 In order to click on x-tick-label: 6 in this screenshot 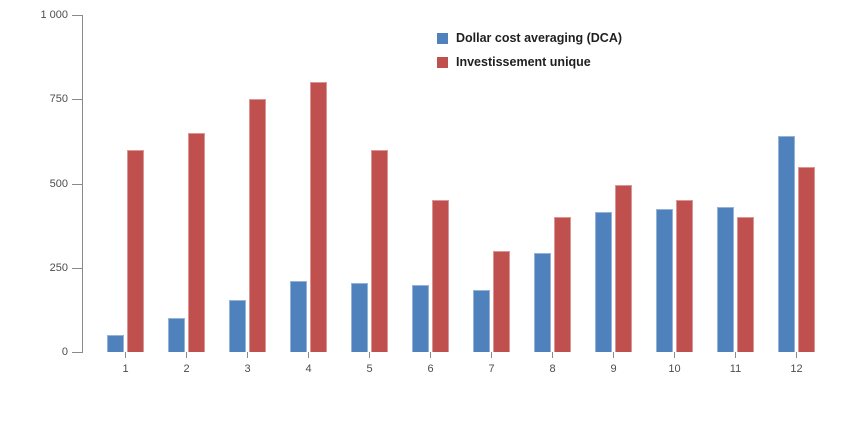, I will do `click(430, 369)`.